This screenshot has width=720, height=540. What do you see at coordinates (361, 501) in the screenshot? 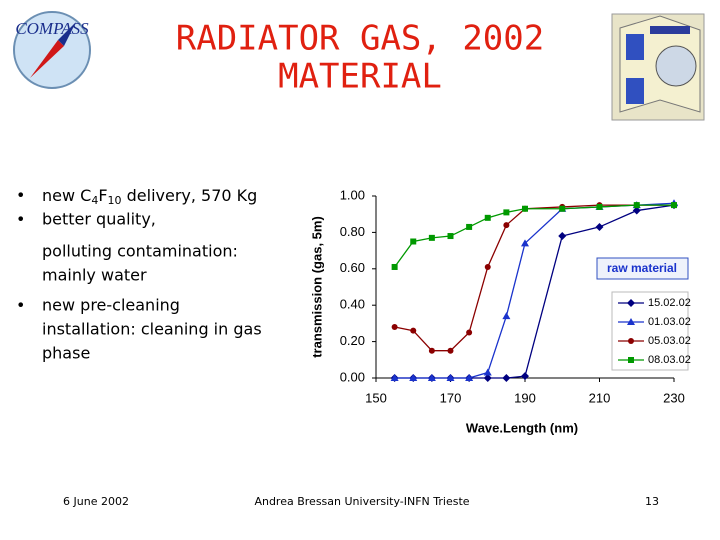
I see `footer-author: Andrea Bressan University-INFN Trieste` at bounding box center [361, 501].